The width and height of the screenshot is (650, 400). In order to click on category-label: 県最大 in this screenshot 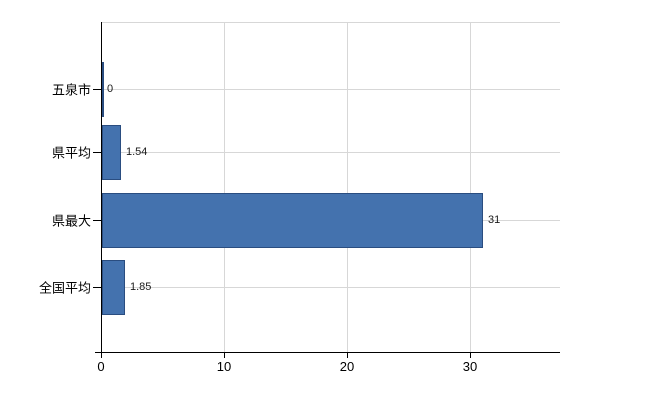, I will do `click(71, 221)`.